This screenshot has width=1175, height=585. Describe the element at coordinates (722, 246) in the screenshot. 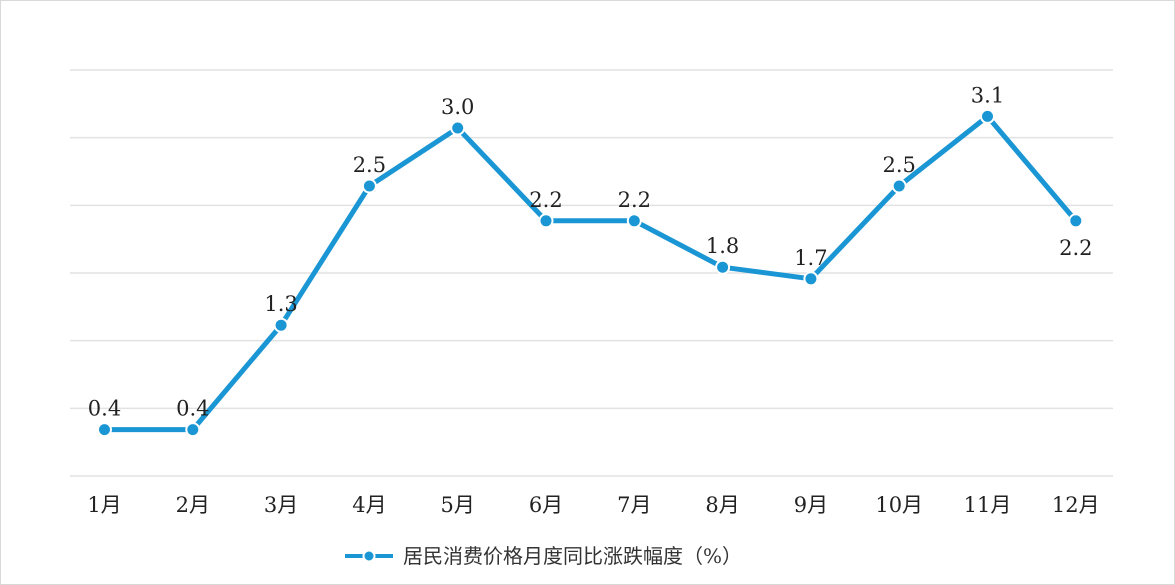

I see `data-label: 1.8` at that location.